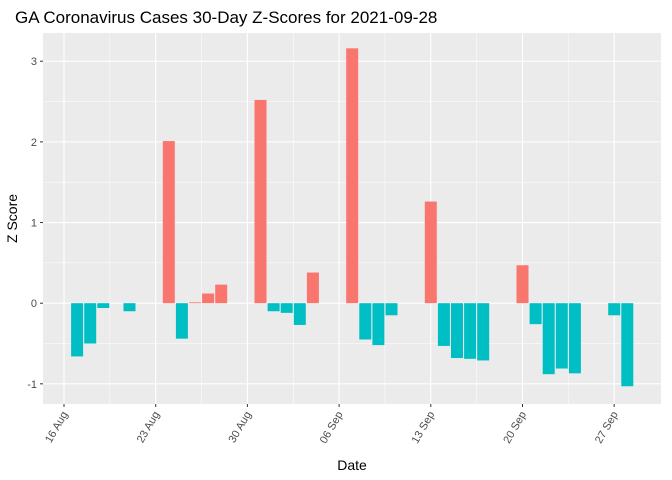 Image resolution: width=672 pixels, height=480 pixels. I want to click on x-tick-label: 30 Aug, so click(240, 428).